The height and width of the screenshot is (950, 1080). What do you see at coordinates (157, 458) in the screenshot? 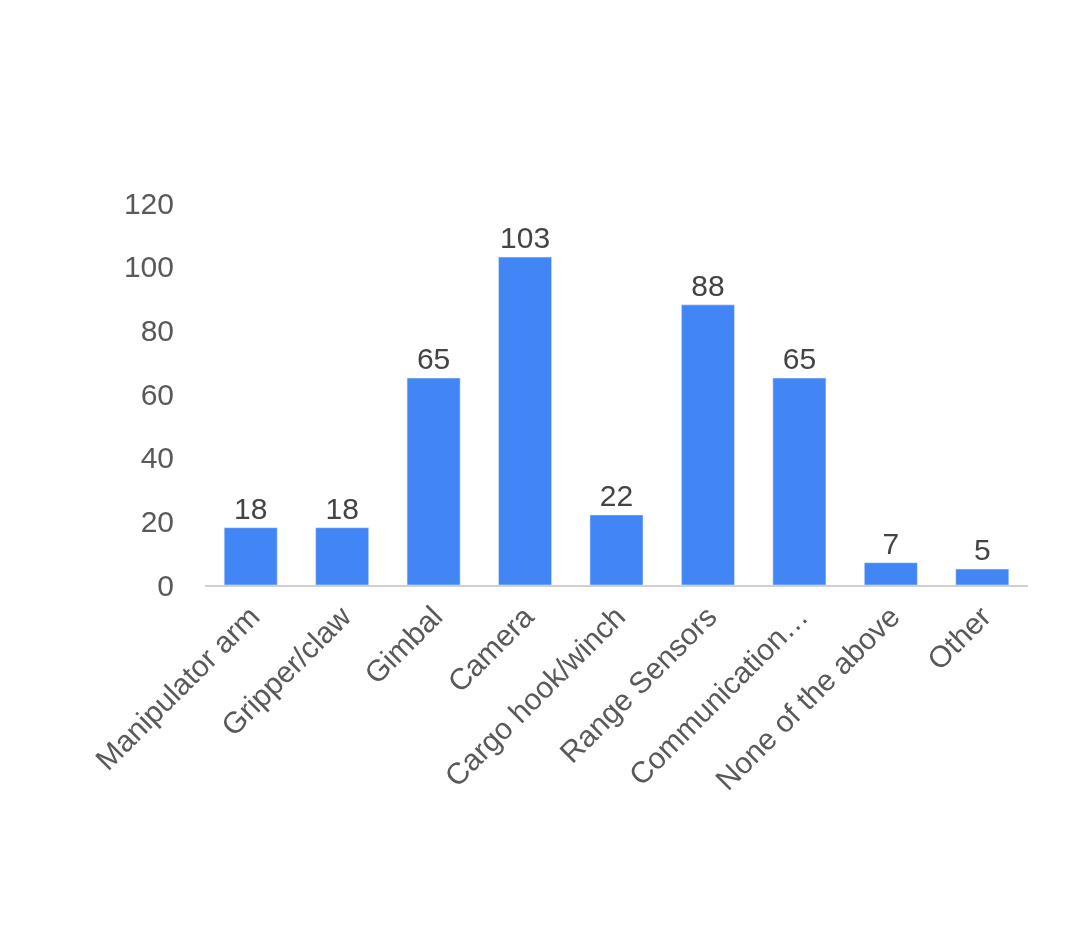
I see `y-tick-label: 40` at bounding box center [157, 458].